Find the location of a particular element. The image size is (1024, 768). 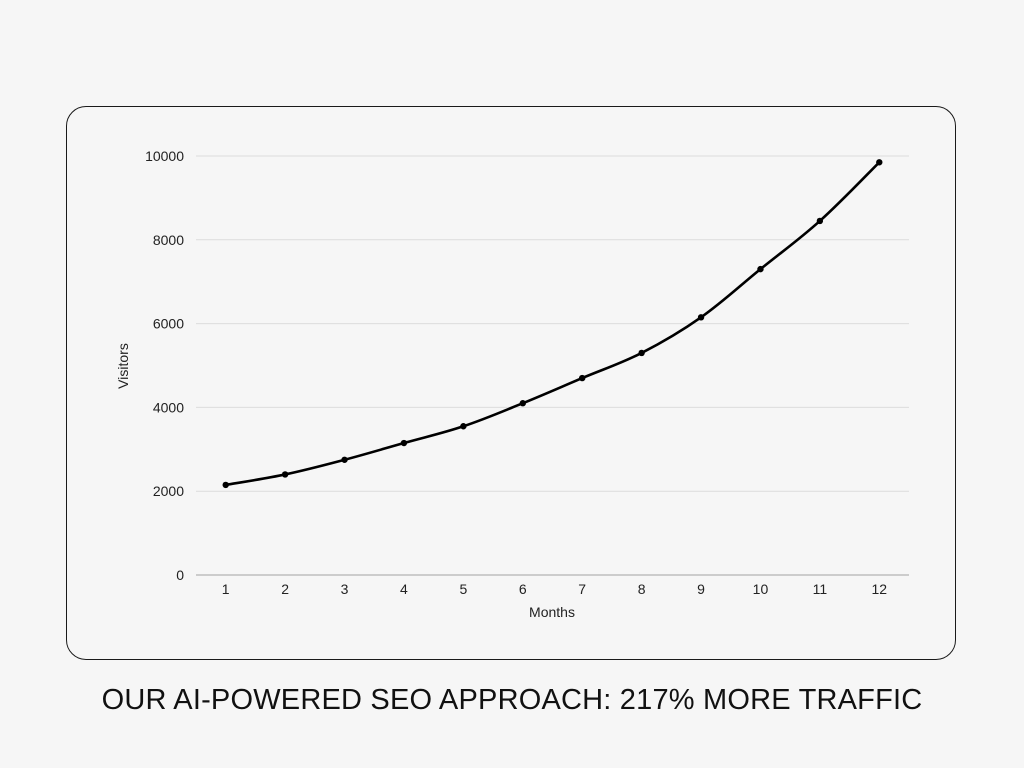

x-tick-label: 6 is located at coordinates (523, 589).